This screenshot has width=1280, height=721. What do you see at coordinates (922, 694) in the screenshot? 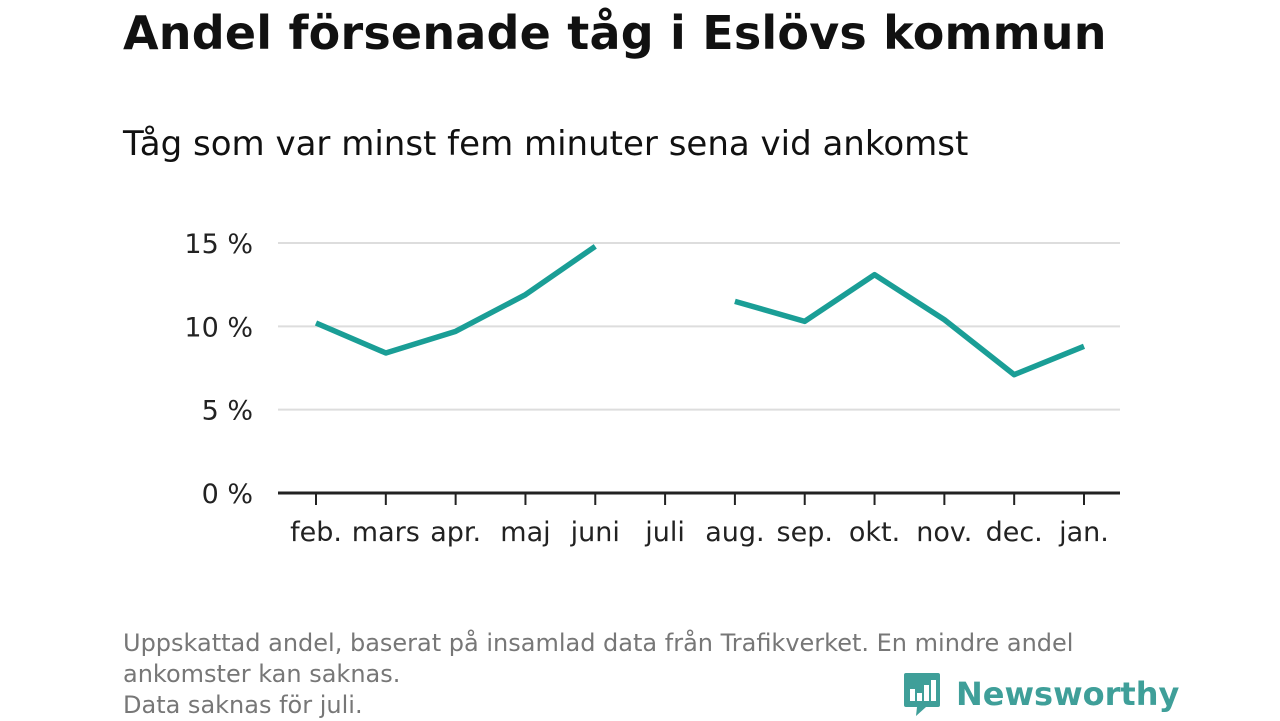
I see `newsworthy-logo-icon` at bounding box center [922, 694].